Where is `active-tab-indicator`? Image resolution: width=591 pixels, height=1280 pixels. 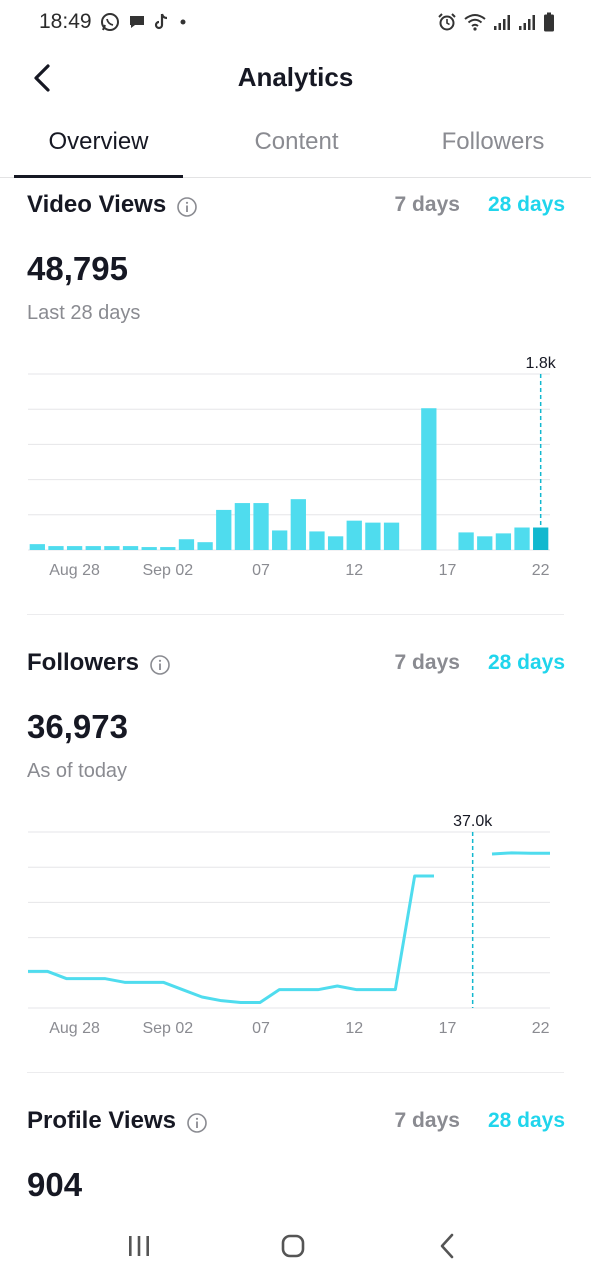 active-tab-indicator is located at coordinates (98, 176).